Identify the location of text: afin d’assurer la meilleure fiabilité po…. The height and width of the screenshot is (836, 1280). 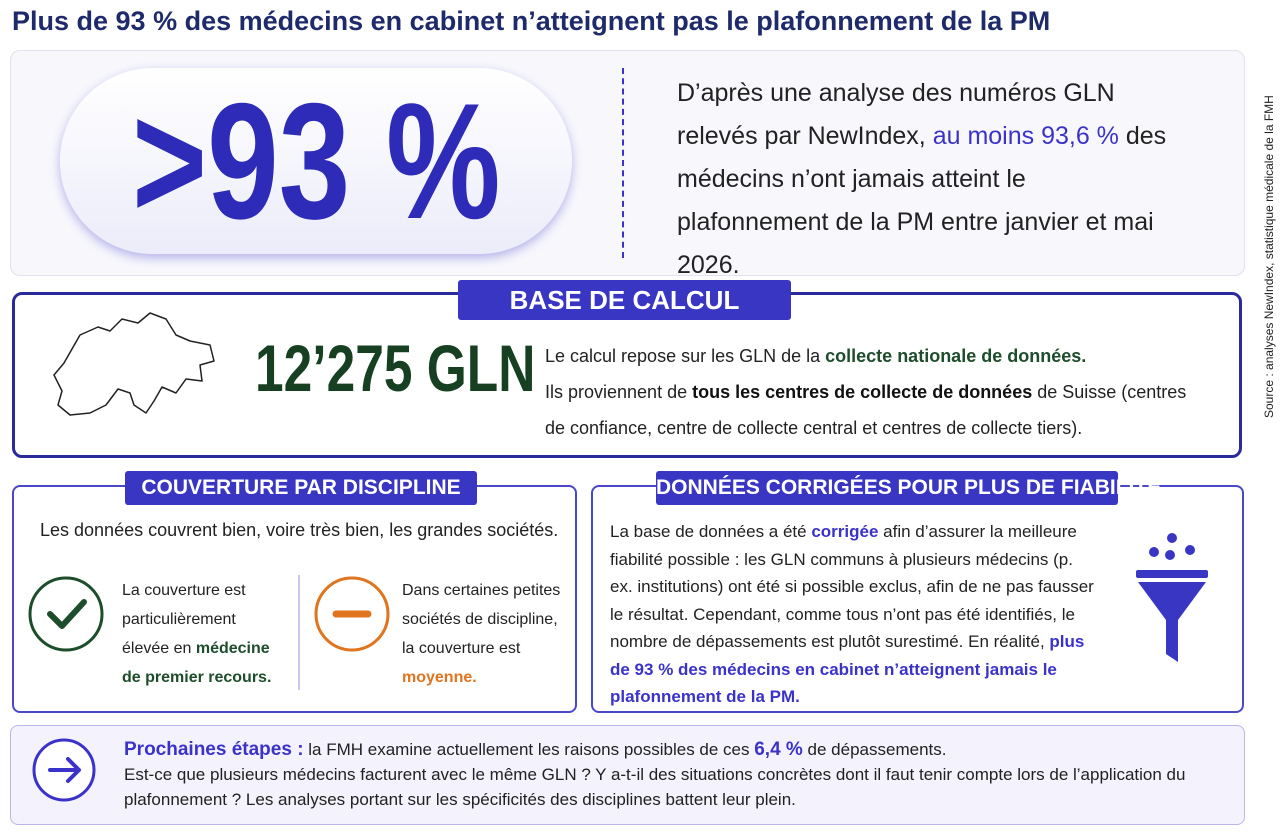
(852, 586).